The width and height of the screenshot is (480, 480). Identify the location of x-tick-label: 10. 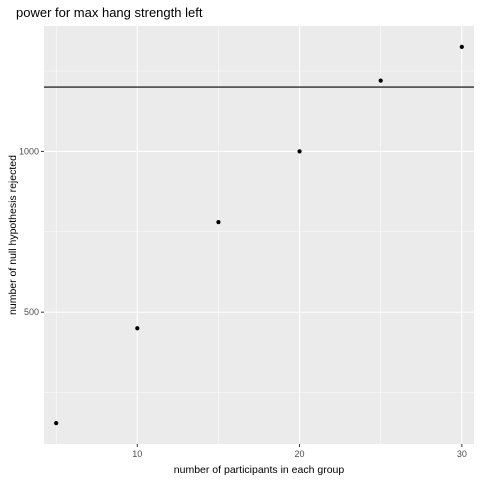
(137, 454).